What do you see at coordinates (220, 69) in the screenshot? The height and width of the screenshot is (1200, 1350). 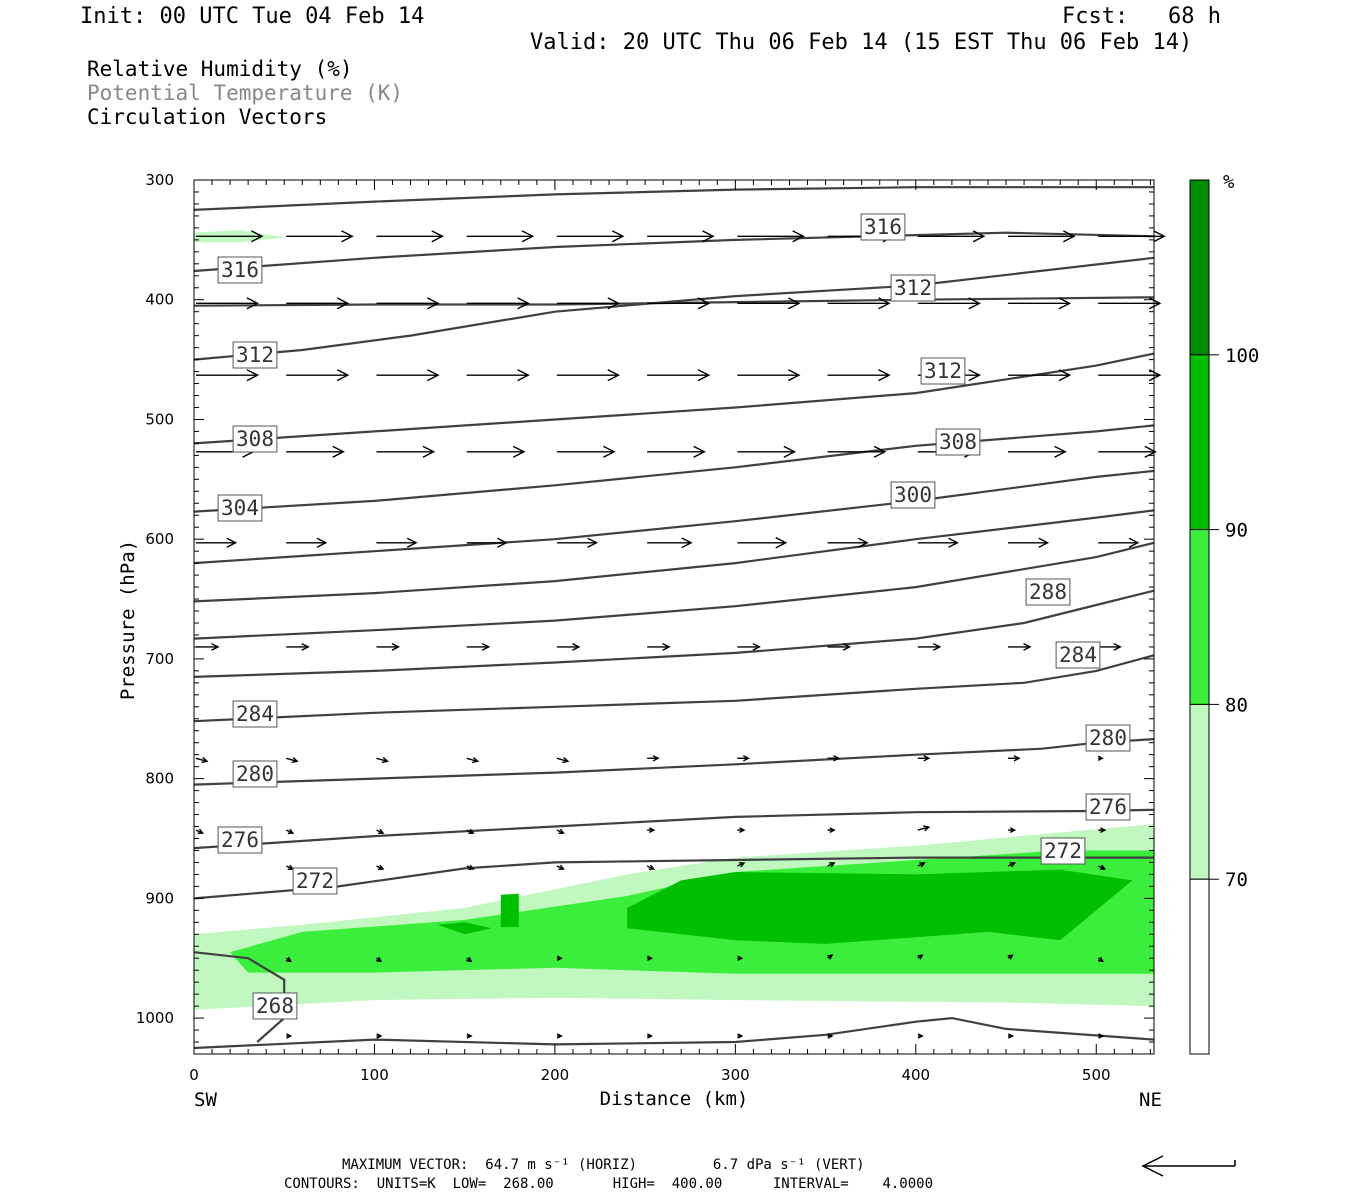 I see `legend-relative-humidity: Relative Humidity (%)` at bounding box center [220, 69].